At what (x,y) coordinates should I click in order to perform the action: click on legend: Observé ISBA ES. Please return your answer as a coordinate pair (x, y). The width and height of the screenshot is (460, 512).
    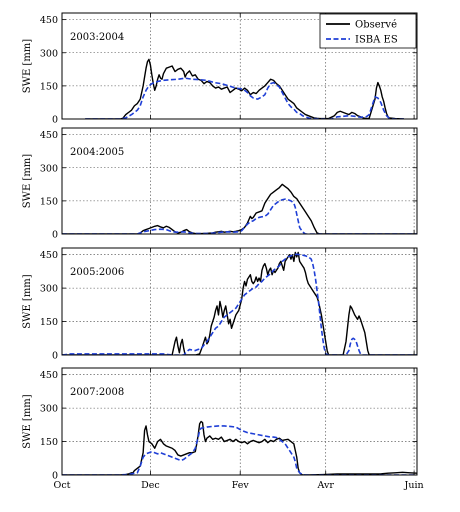
    Looking at the image, I should click on (368, 31).